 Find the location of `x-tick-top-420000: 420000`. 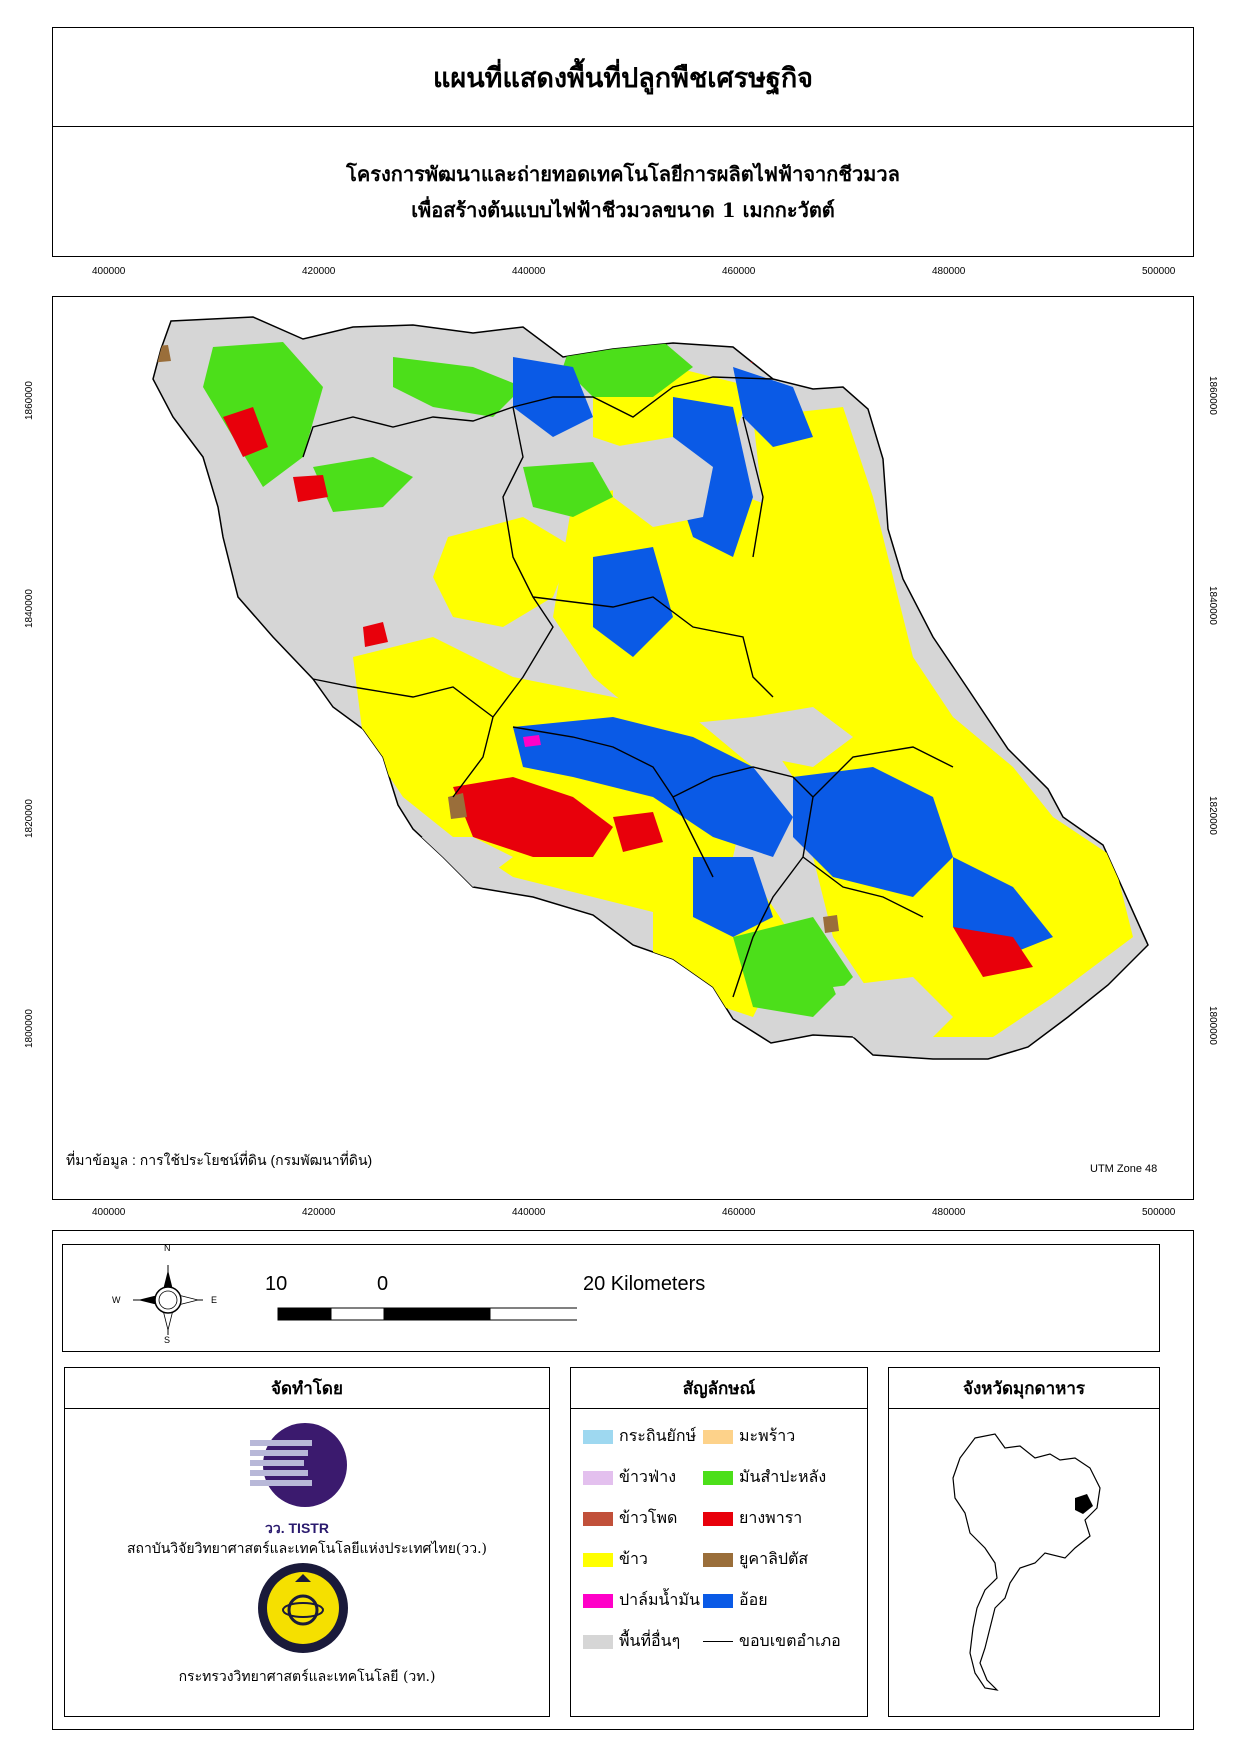

x-tick-top-420000: 420000 is located at coordinates (319, 271).